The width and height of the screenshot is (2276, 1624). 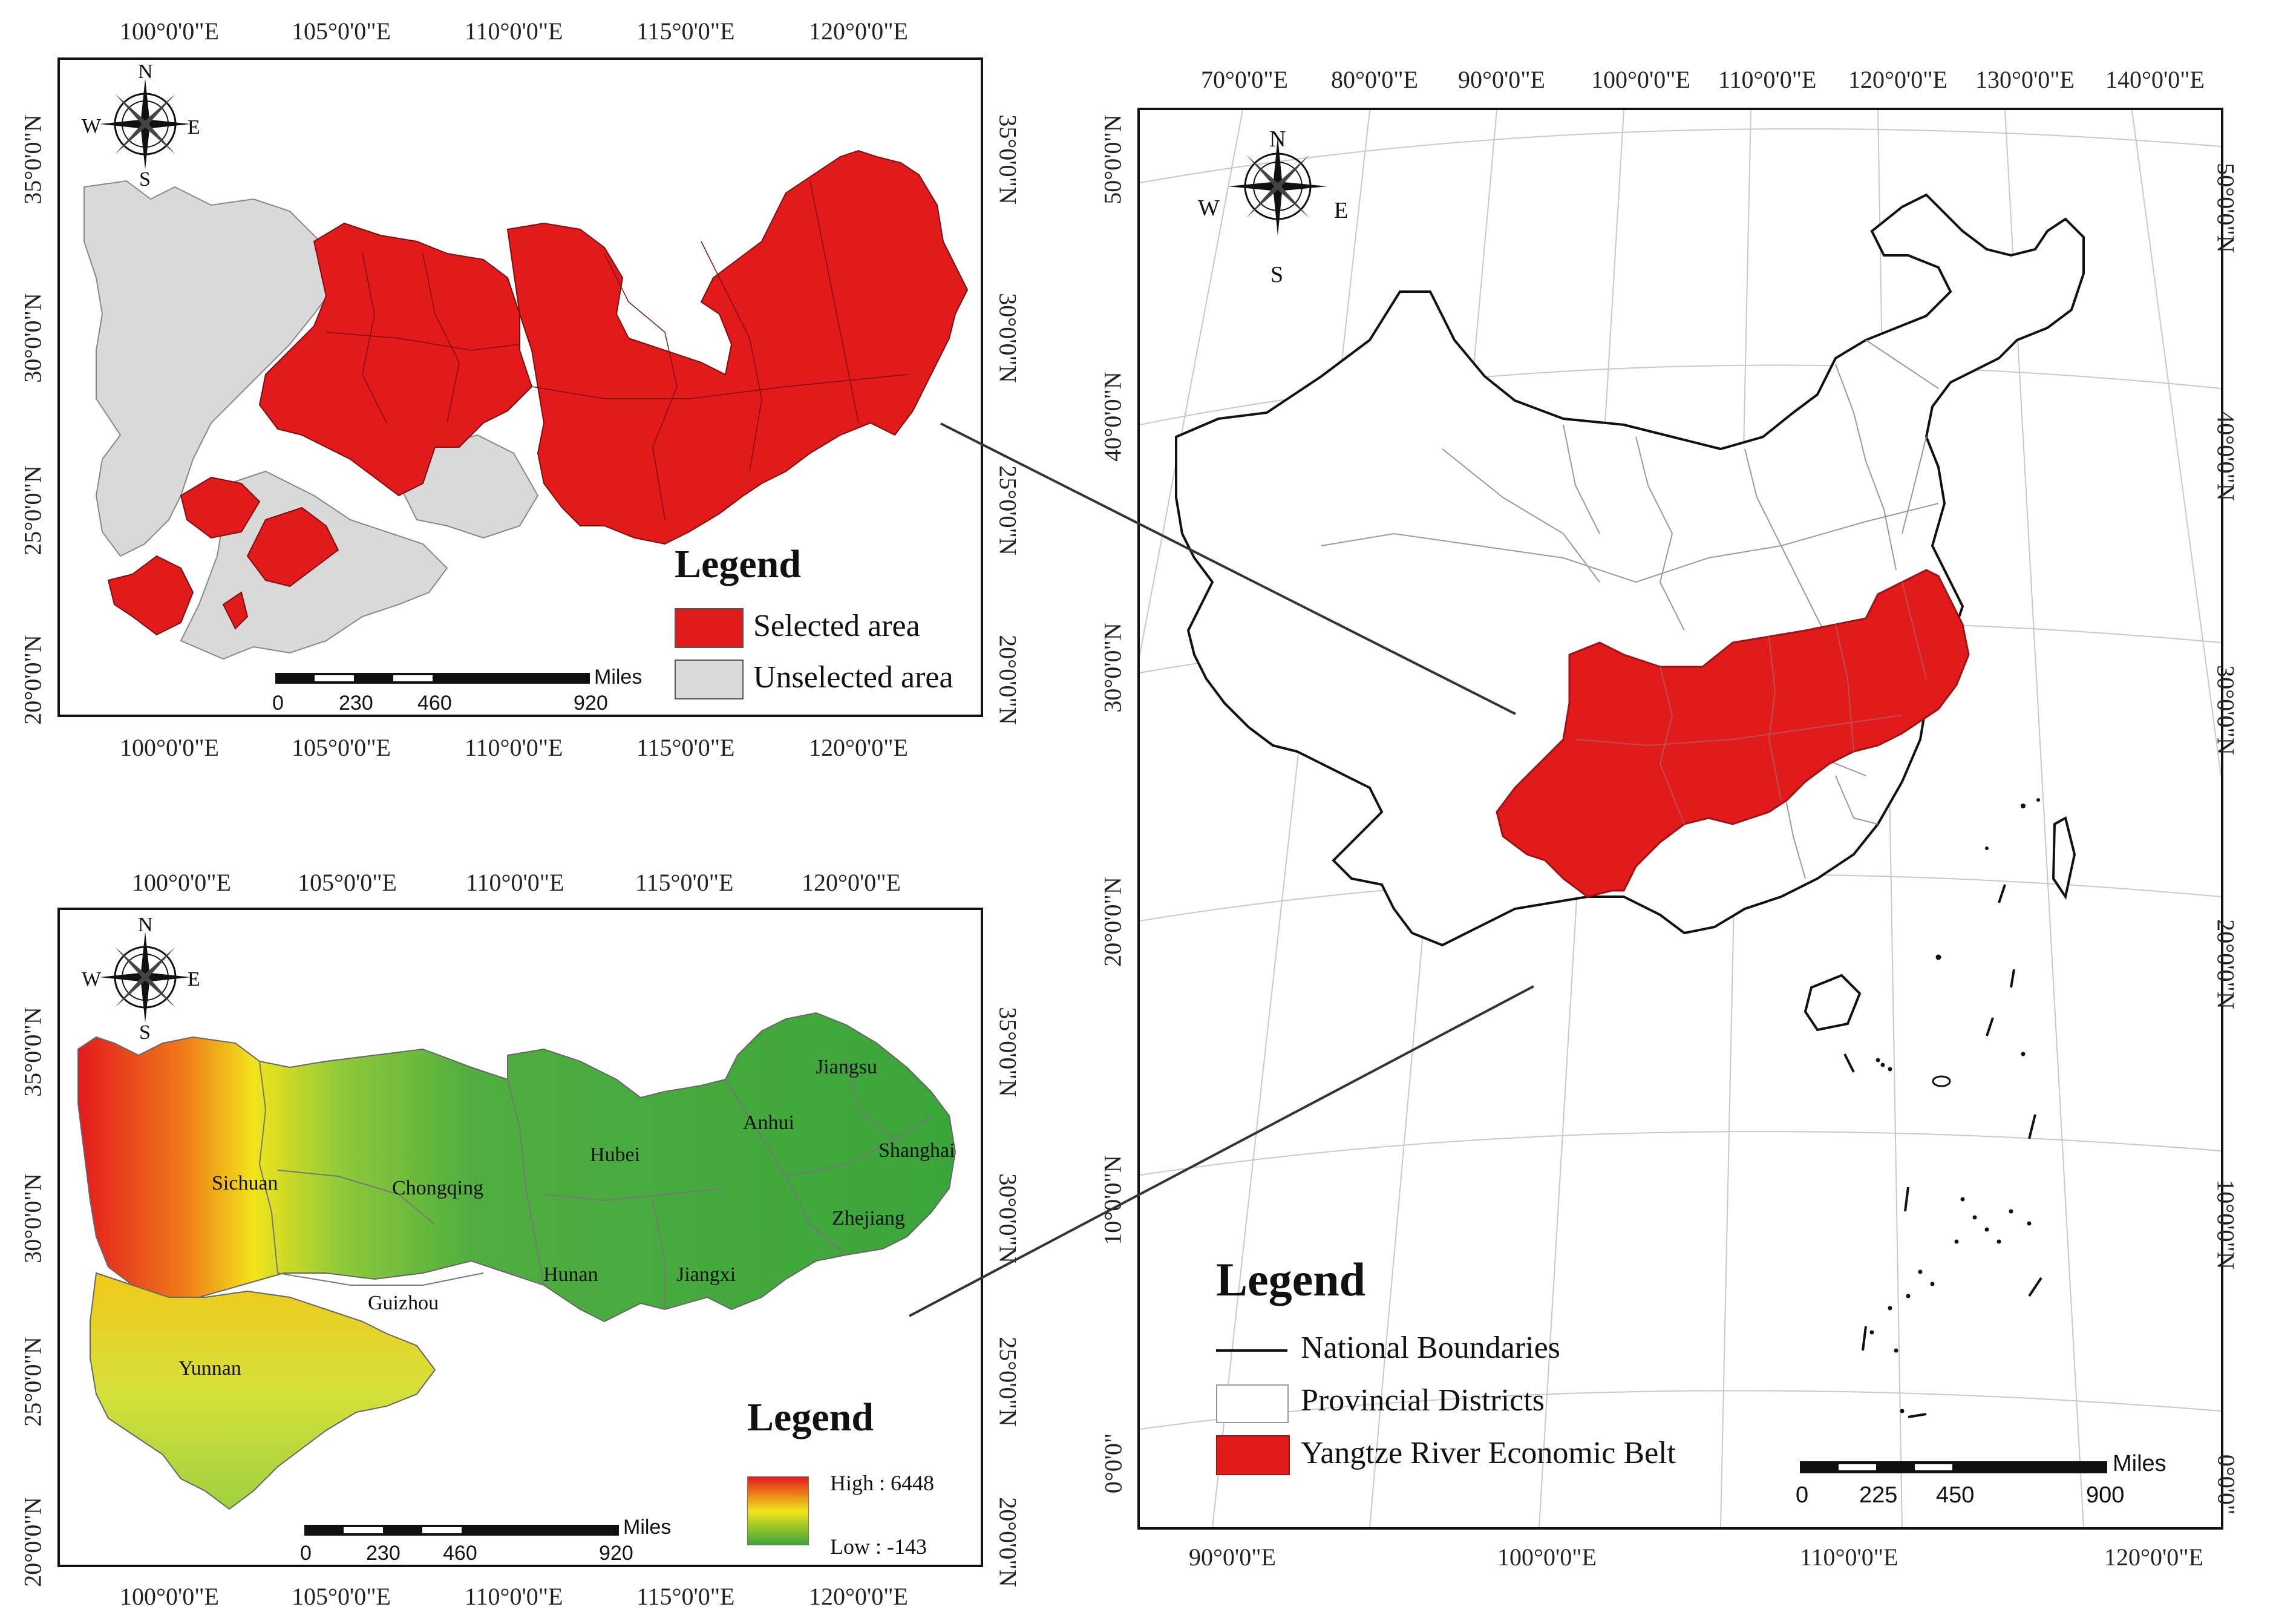 What do you see at coordinates (1955, 1495) in the screenshot?
I see `scale-tick: 450` at bounding box center [1955, 1495].